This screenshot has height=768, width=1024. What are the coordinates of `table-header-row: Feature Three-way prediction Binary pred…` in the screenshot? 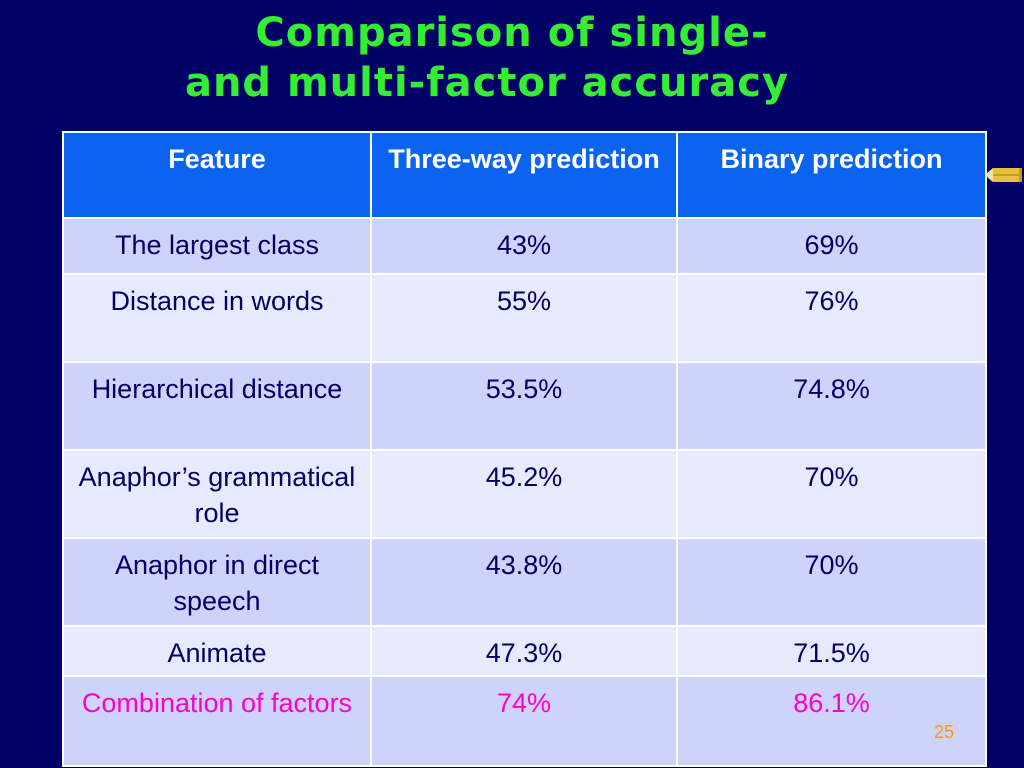 It's located at (524, 175).